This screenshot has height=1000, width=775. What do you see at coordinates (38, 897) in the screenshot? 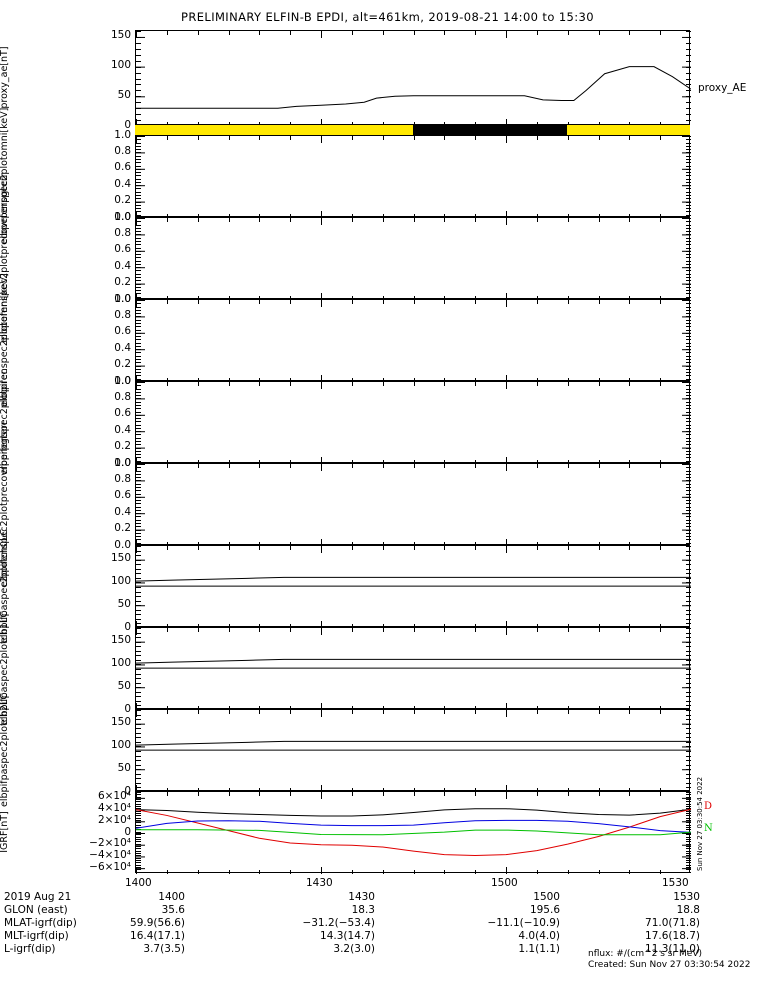
I see `ephemeris-row-label: 2019 Aug 21` at bounding box center [38, 897].